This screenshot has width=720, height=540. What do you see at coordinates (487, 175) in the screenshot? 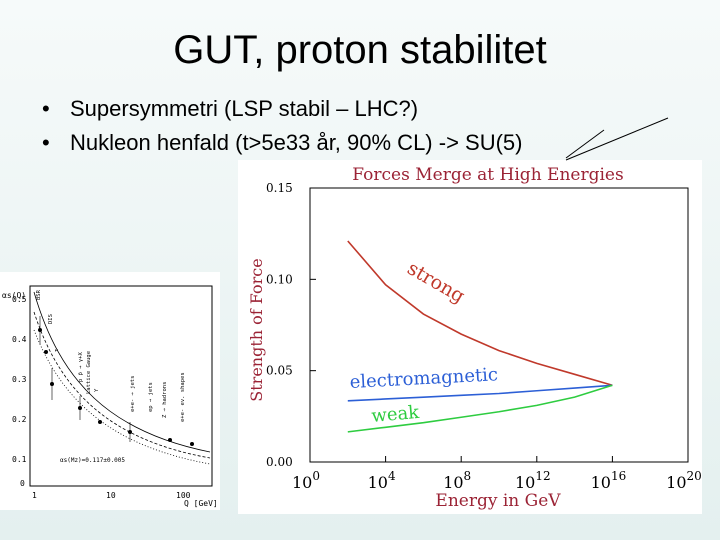
I see `chart-title: Forces Merge at High Energies` at bounding box center [487, 175].